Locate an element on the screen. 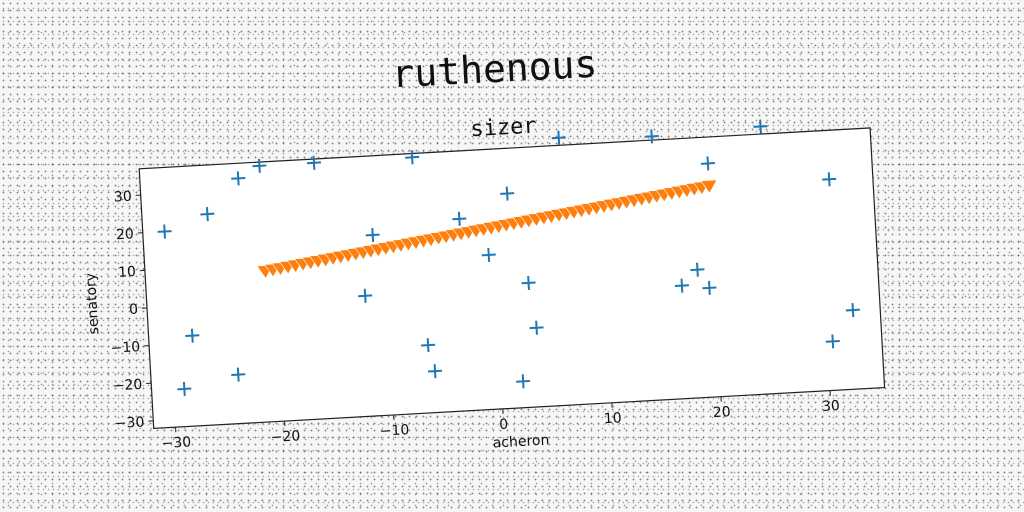 The width and height of the screenshot is (1024, 512). x-axis-label: acheron is located at coordinates (520, 441).